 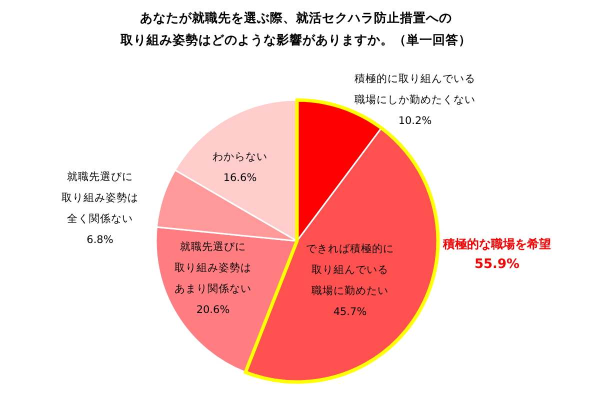 What do you see at coordinates (240, 157) in the screenshot?
I see `slice-label: わからない` at bounding box center [240, 157].